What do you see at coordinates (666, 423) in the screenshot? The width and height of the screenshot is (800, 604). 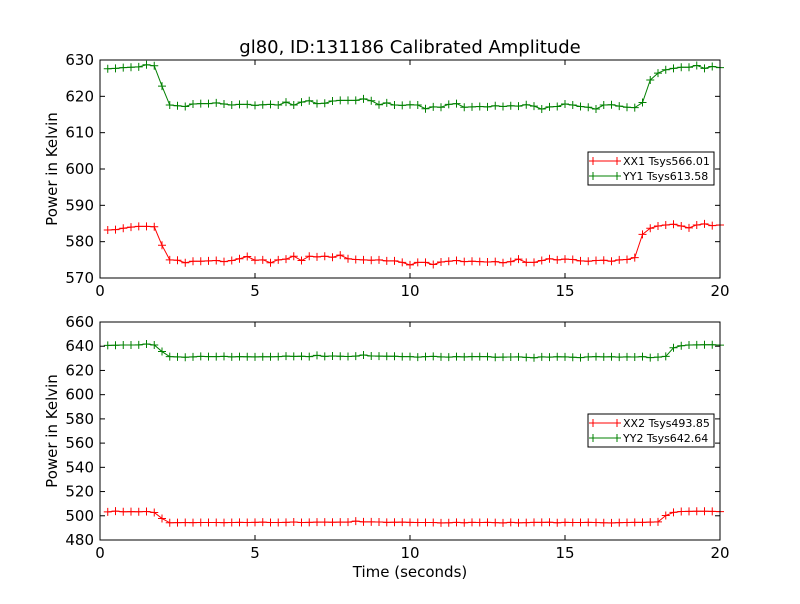 I see `legend-label: XX2 Tsys493.85` at bounding box center [666, 423].